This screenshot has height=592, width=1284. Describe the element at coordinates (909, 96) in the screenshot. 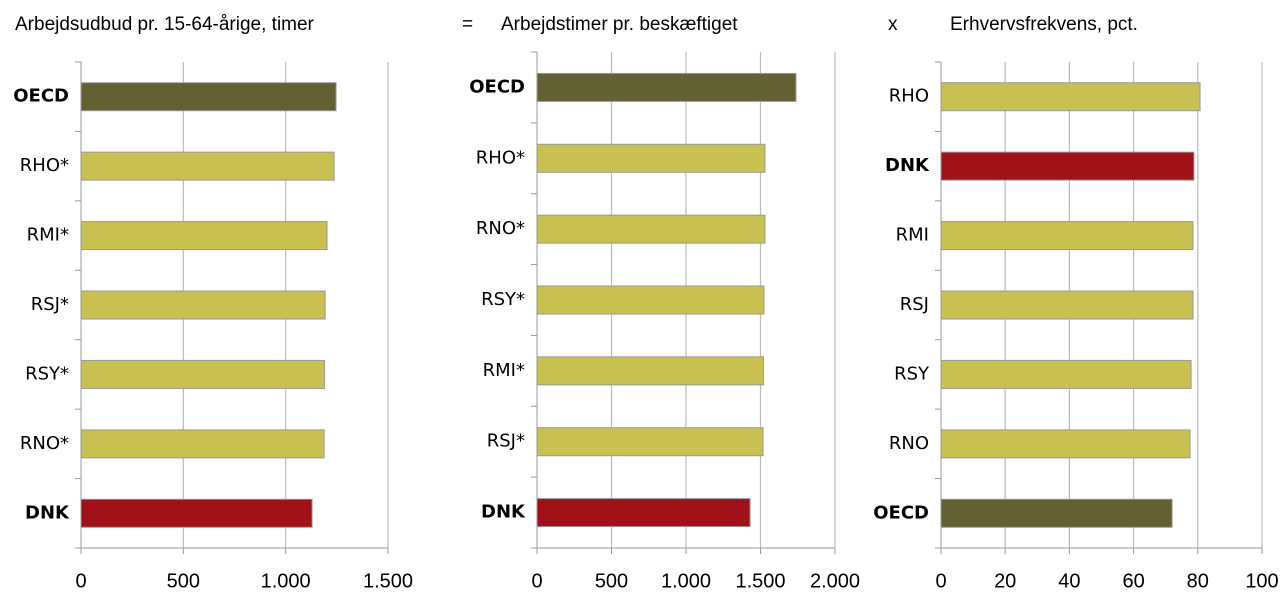

I see `category-label: RHO` at that location.